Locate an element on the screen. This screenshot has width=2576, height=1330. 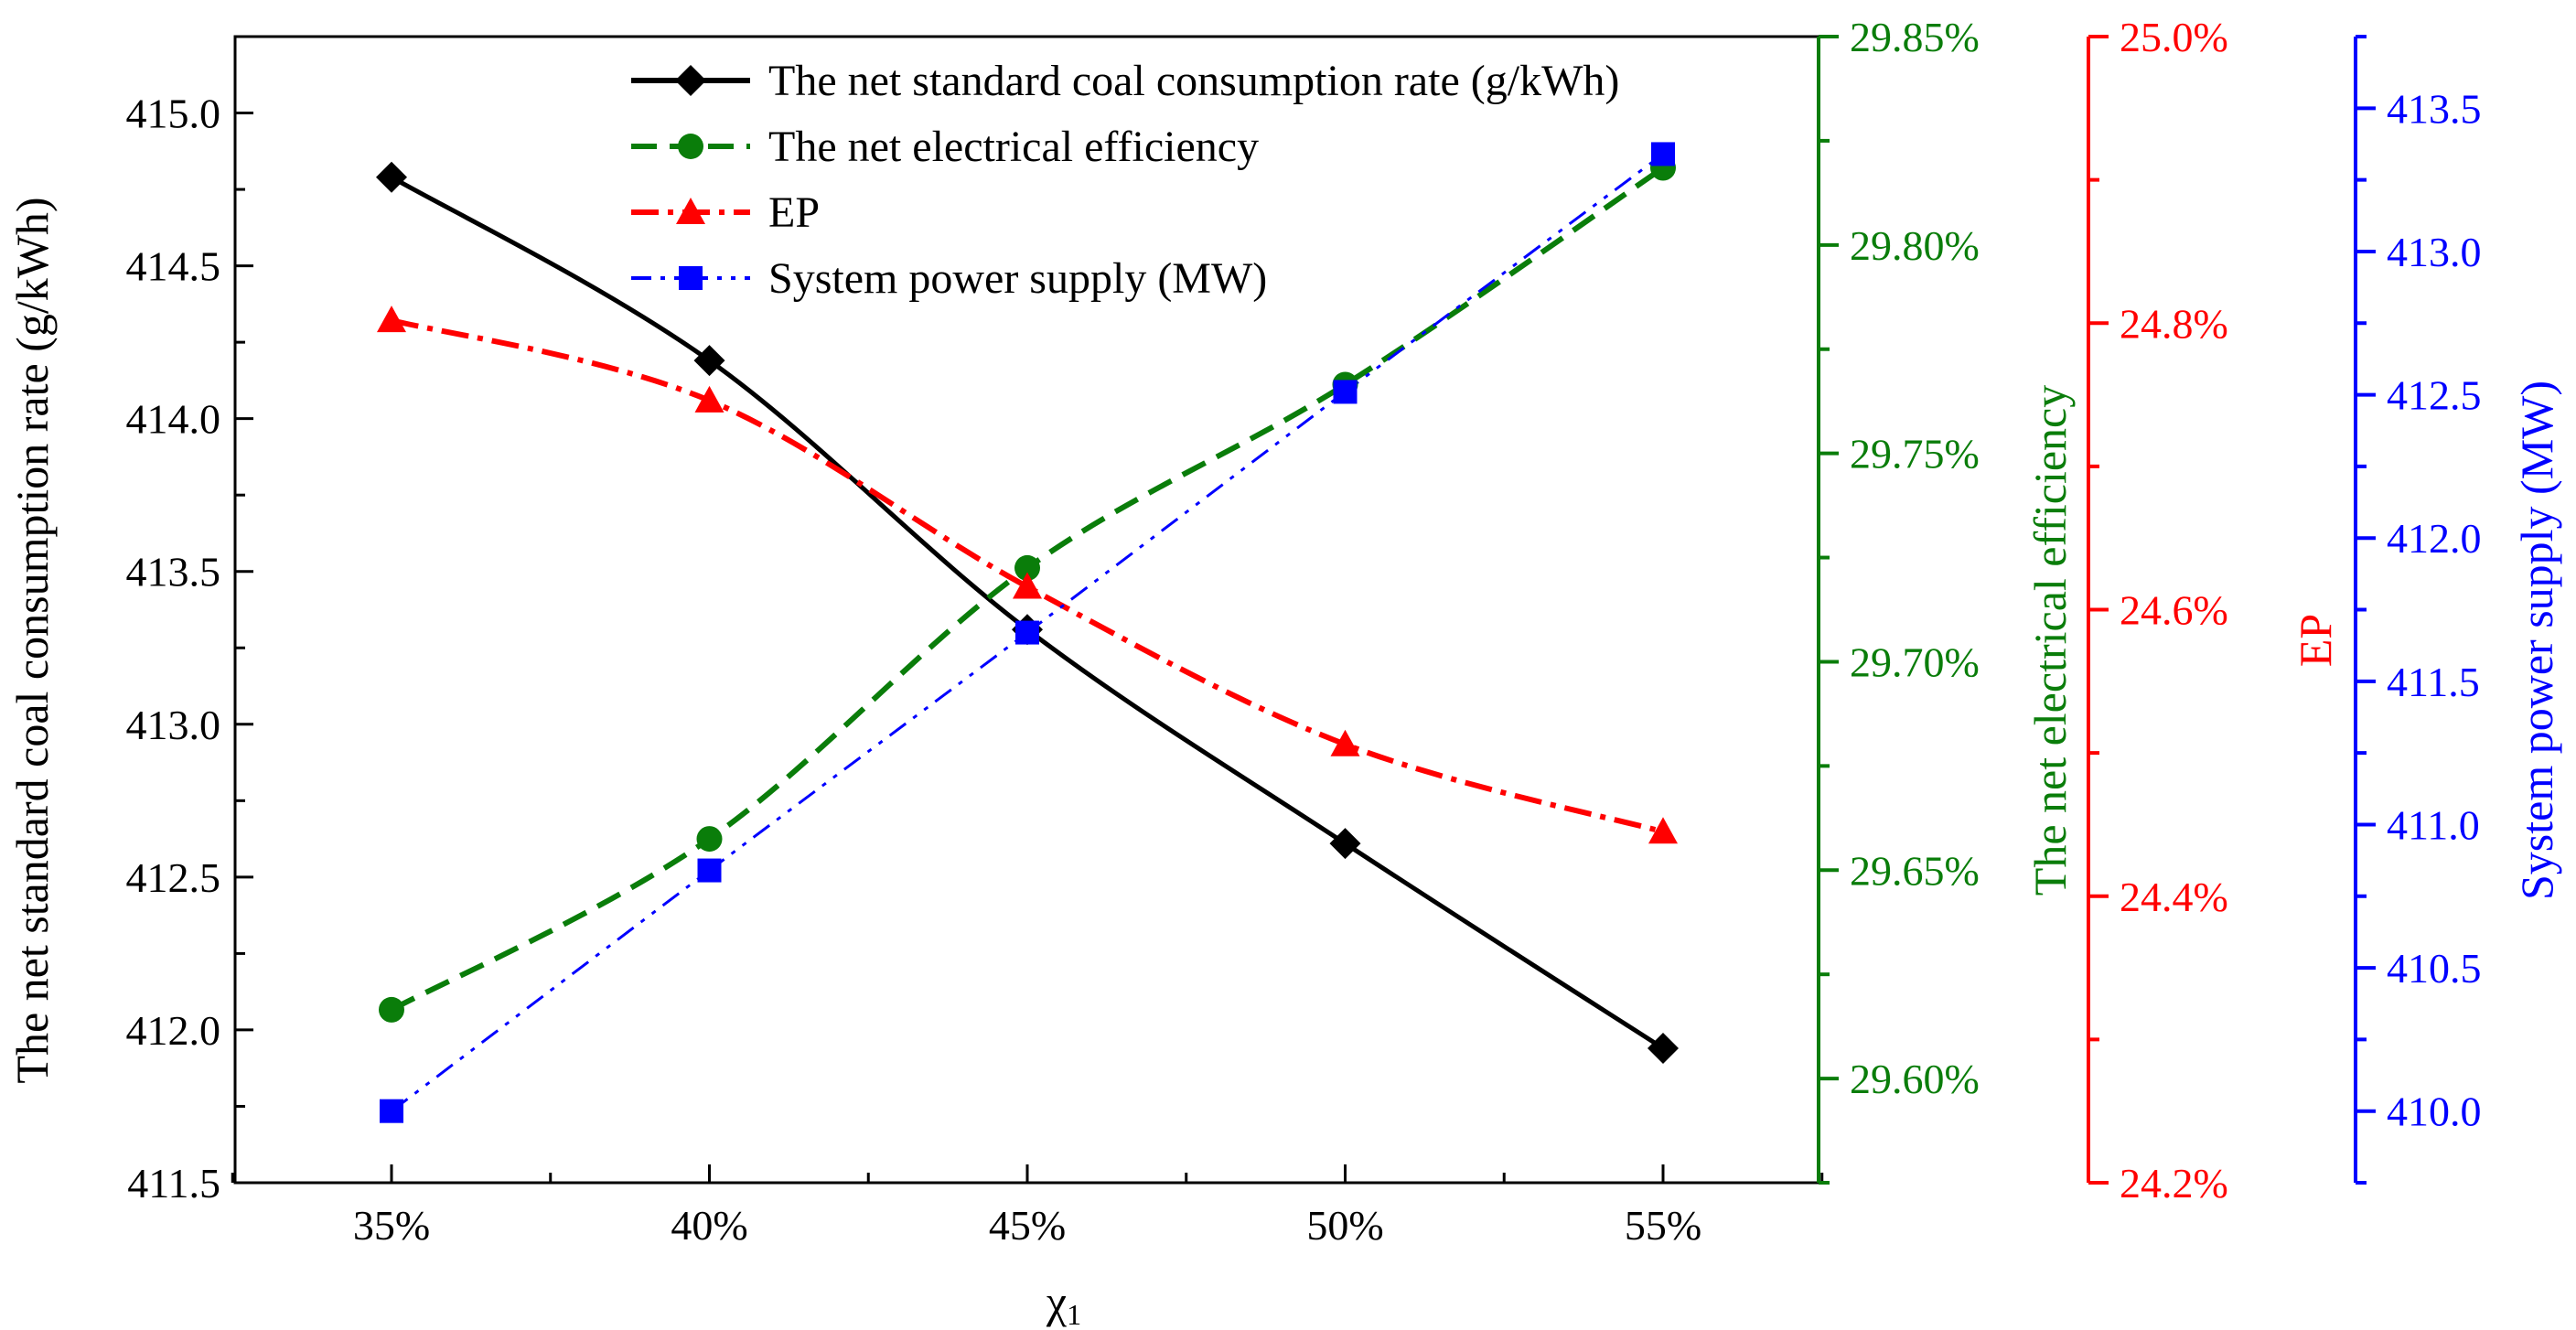
legend-label-ep: EP is located at coordinates (794, 212).